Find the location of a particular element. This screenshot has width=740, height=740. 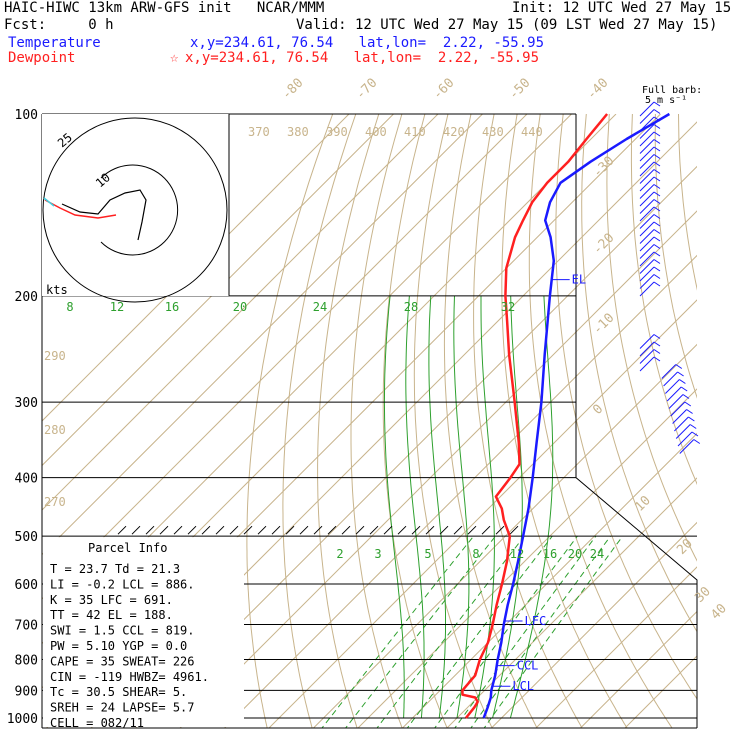

mixing-ratio-label: 3 is located at coordinates (377, 554).